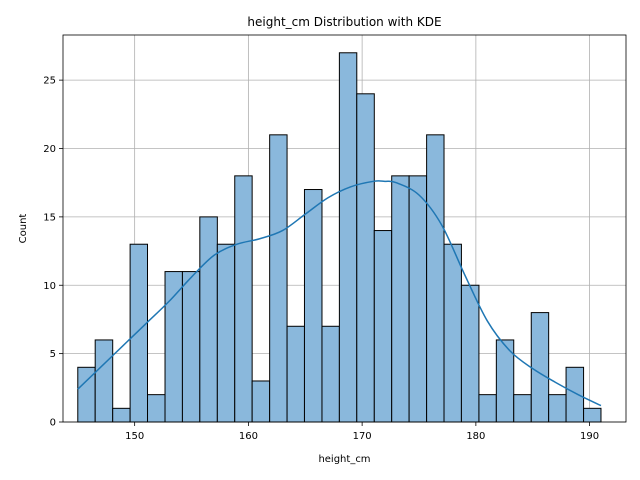 This screenshot has width=640, height=480. I want to click on y-tick-label: 10, so click(49, 286).